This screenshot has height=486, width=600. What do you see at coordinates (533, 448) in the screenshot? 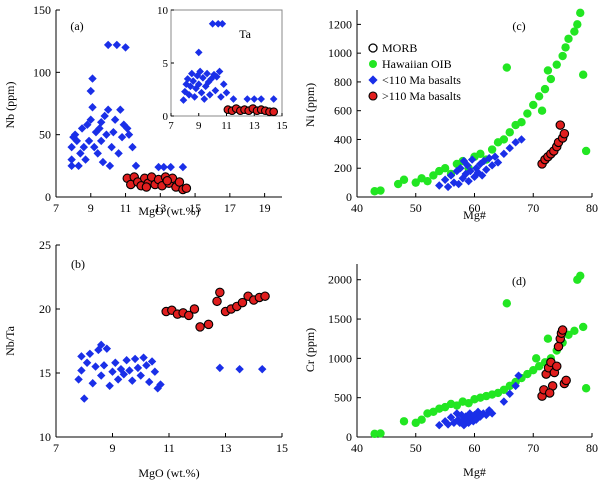
I see `x-tick-label: 70` at bounding box center [533, 448].